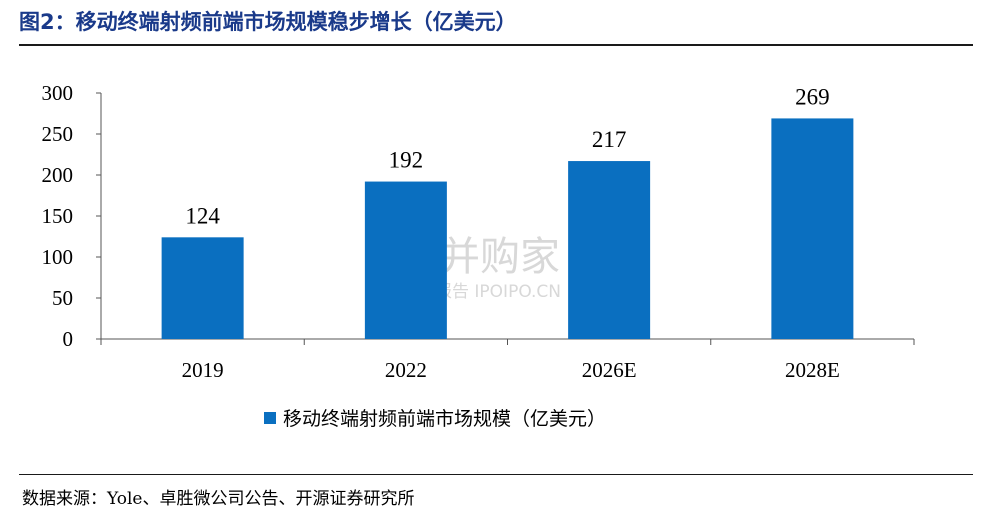  What do you see at coordinates (507, 360) in the screenshot?
I see `x-axis: 2019 2022 2026E 2028E` at bounding box center [507, 360].